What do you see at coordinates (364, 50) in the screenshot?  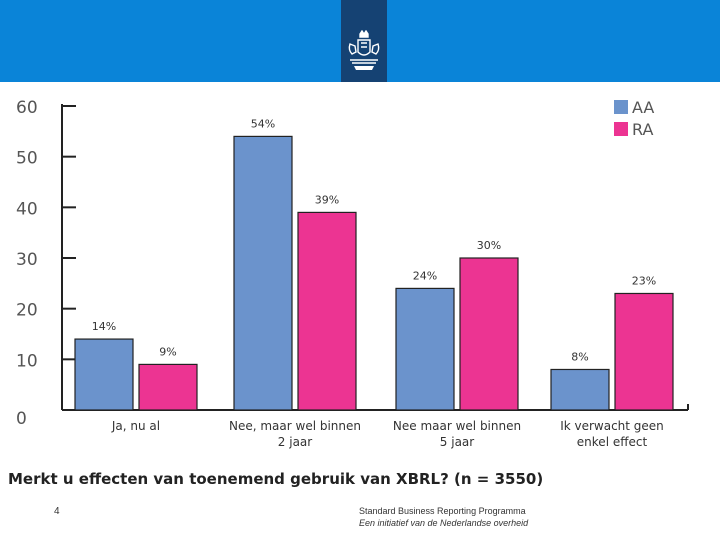 I see `coat-of-arms-icon` at bounding box center [364, 50].